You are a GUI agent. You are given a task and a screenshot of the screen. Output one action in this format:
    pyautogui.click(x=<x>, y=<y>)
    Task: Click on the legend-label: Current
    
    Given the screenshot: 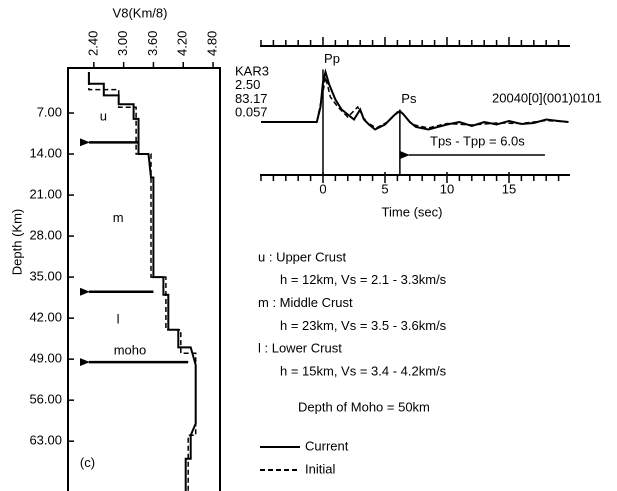 What is the action you would take?
    pyautogui.click(x=327, y=445)
    